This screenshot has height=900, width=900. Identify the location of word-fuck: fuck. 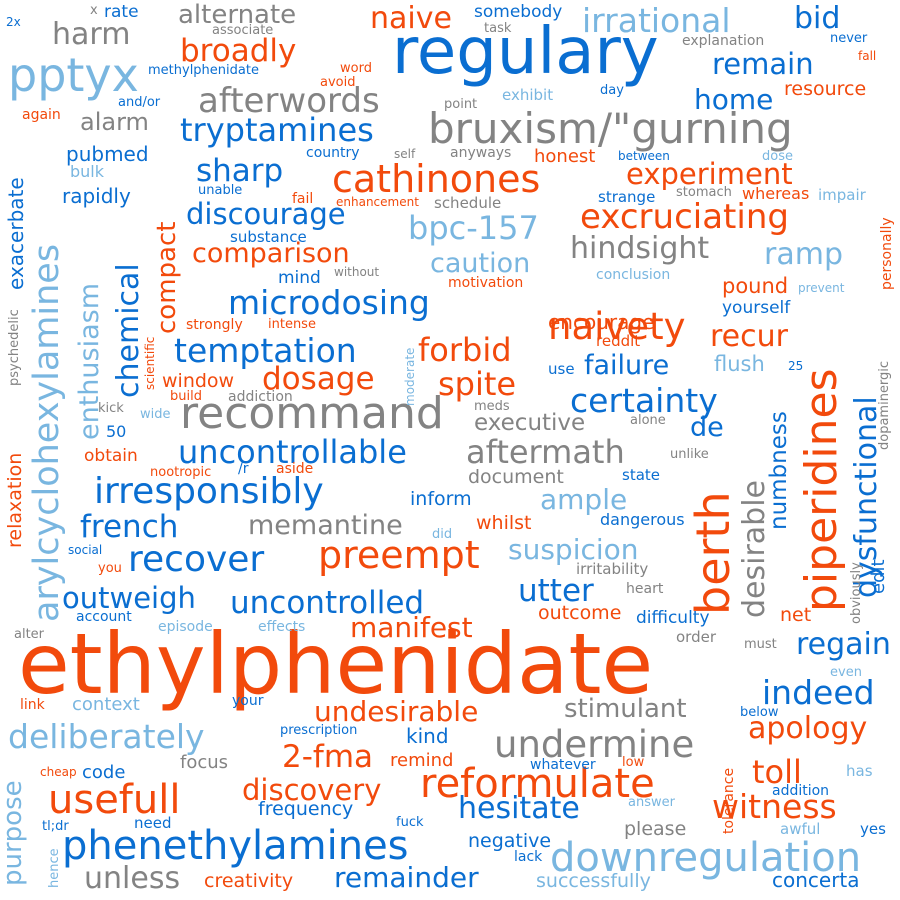
(410, 822).